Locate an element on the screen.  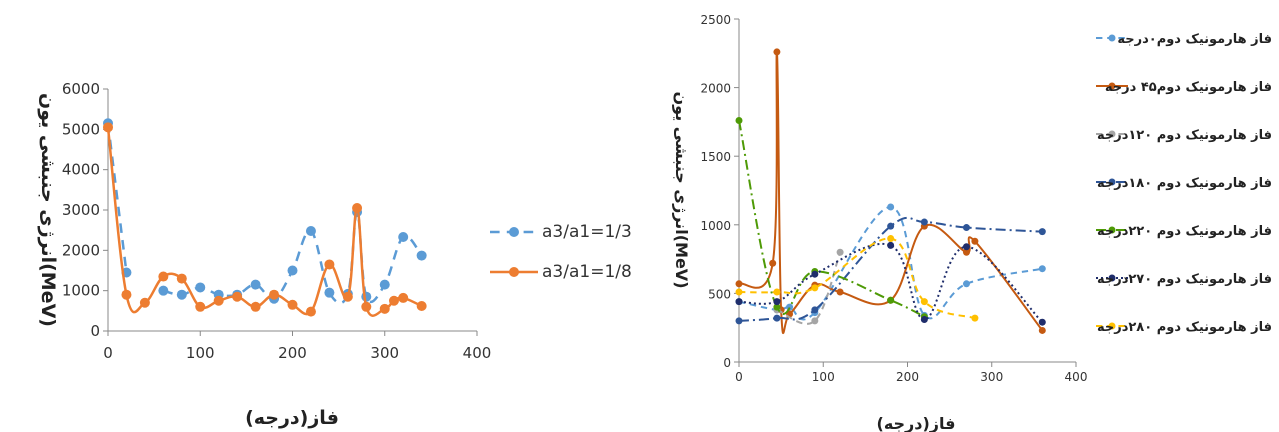
legend-label: فاز هارمونیک دوم ۲۸۰درجه is located at coordinates (1184, 327).